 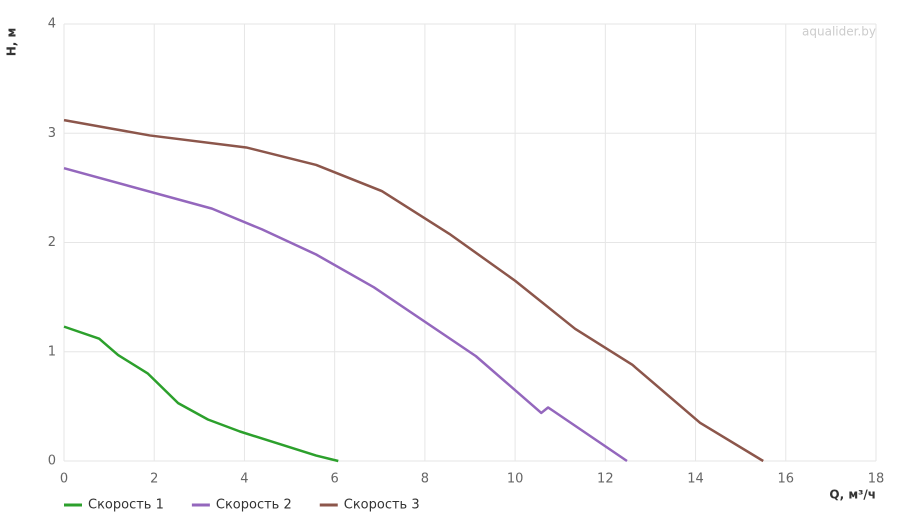 I want to click on x-tick-label: 14, so click(x=695, y=479).